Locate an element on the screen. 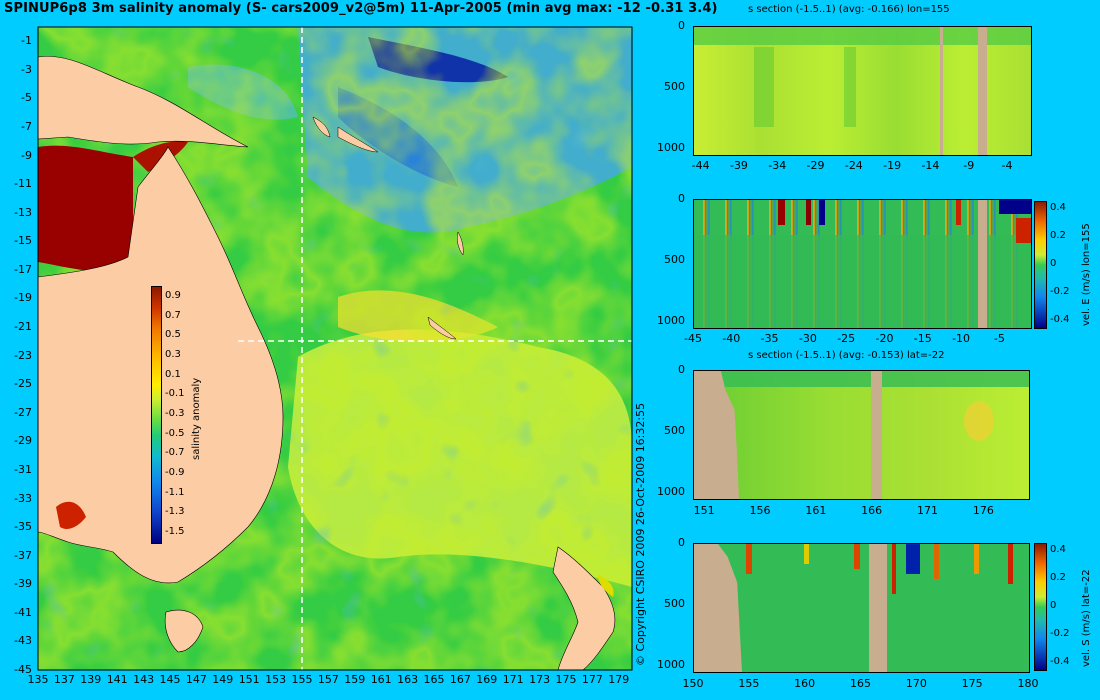 This screenshot has width=1100, height=700. section4-x-ticks: 150 155 160 165 170 175 180 is located at coordinates (861, 684).